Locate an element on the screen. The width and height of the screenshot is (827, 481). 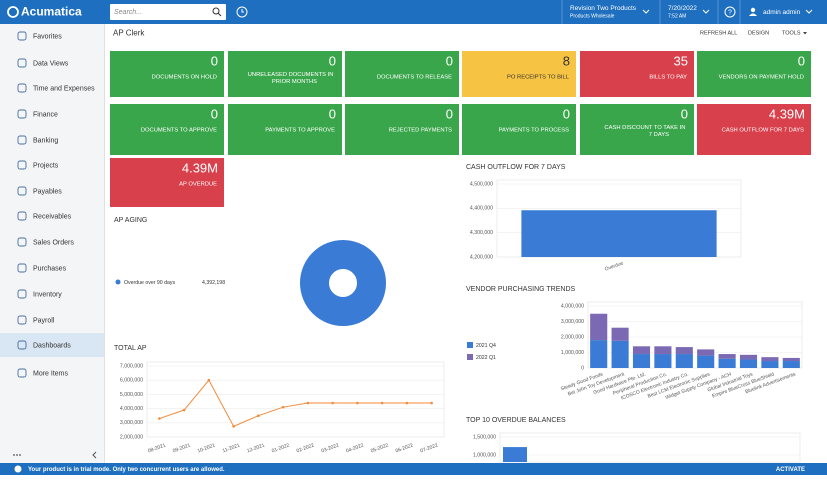
menu-item: Purchases is located at coordinates (50, 268).